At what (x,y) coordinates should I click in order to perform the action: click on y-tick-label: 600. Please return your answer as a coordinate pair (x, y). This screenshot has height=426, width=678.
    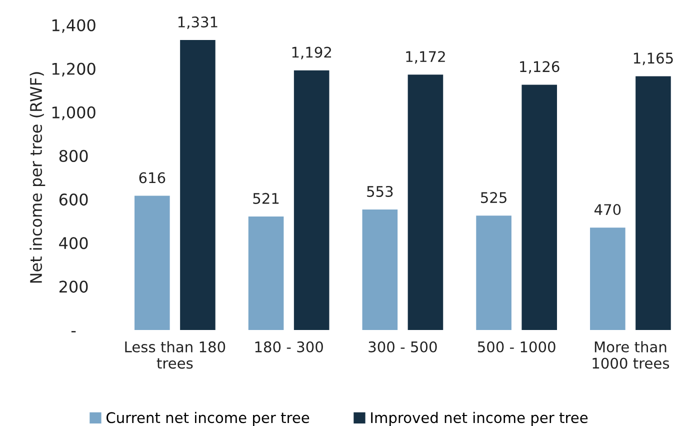
    Looking at the image, I should click on (73, 200).